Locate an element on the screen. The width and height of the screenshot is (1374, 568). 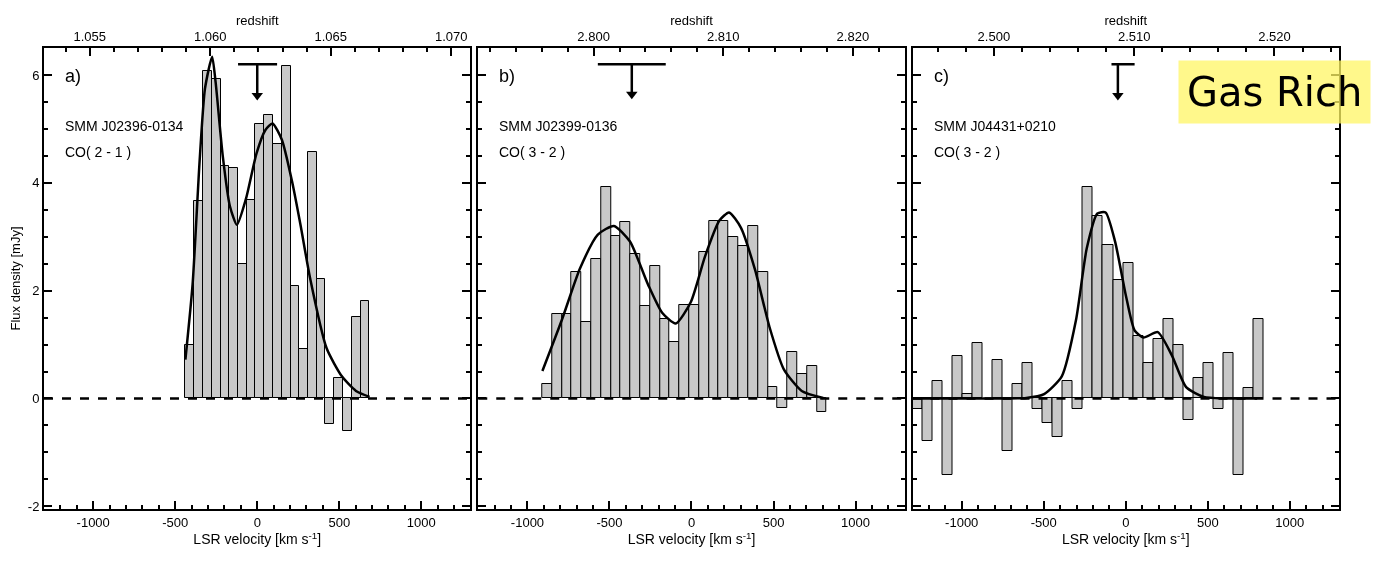
x2-tick-label: 1.060 is located at coordinates (210, 36).